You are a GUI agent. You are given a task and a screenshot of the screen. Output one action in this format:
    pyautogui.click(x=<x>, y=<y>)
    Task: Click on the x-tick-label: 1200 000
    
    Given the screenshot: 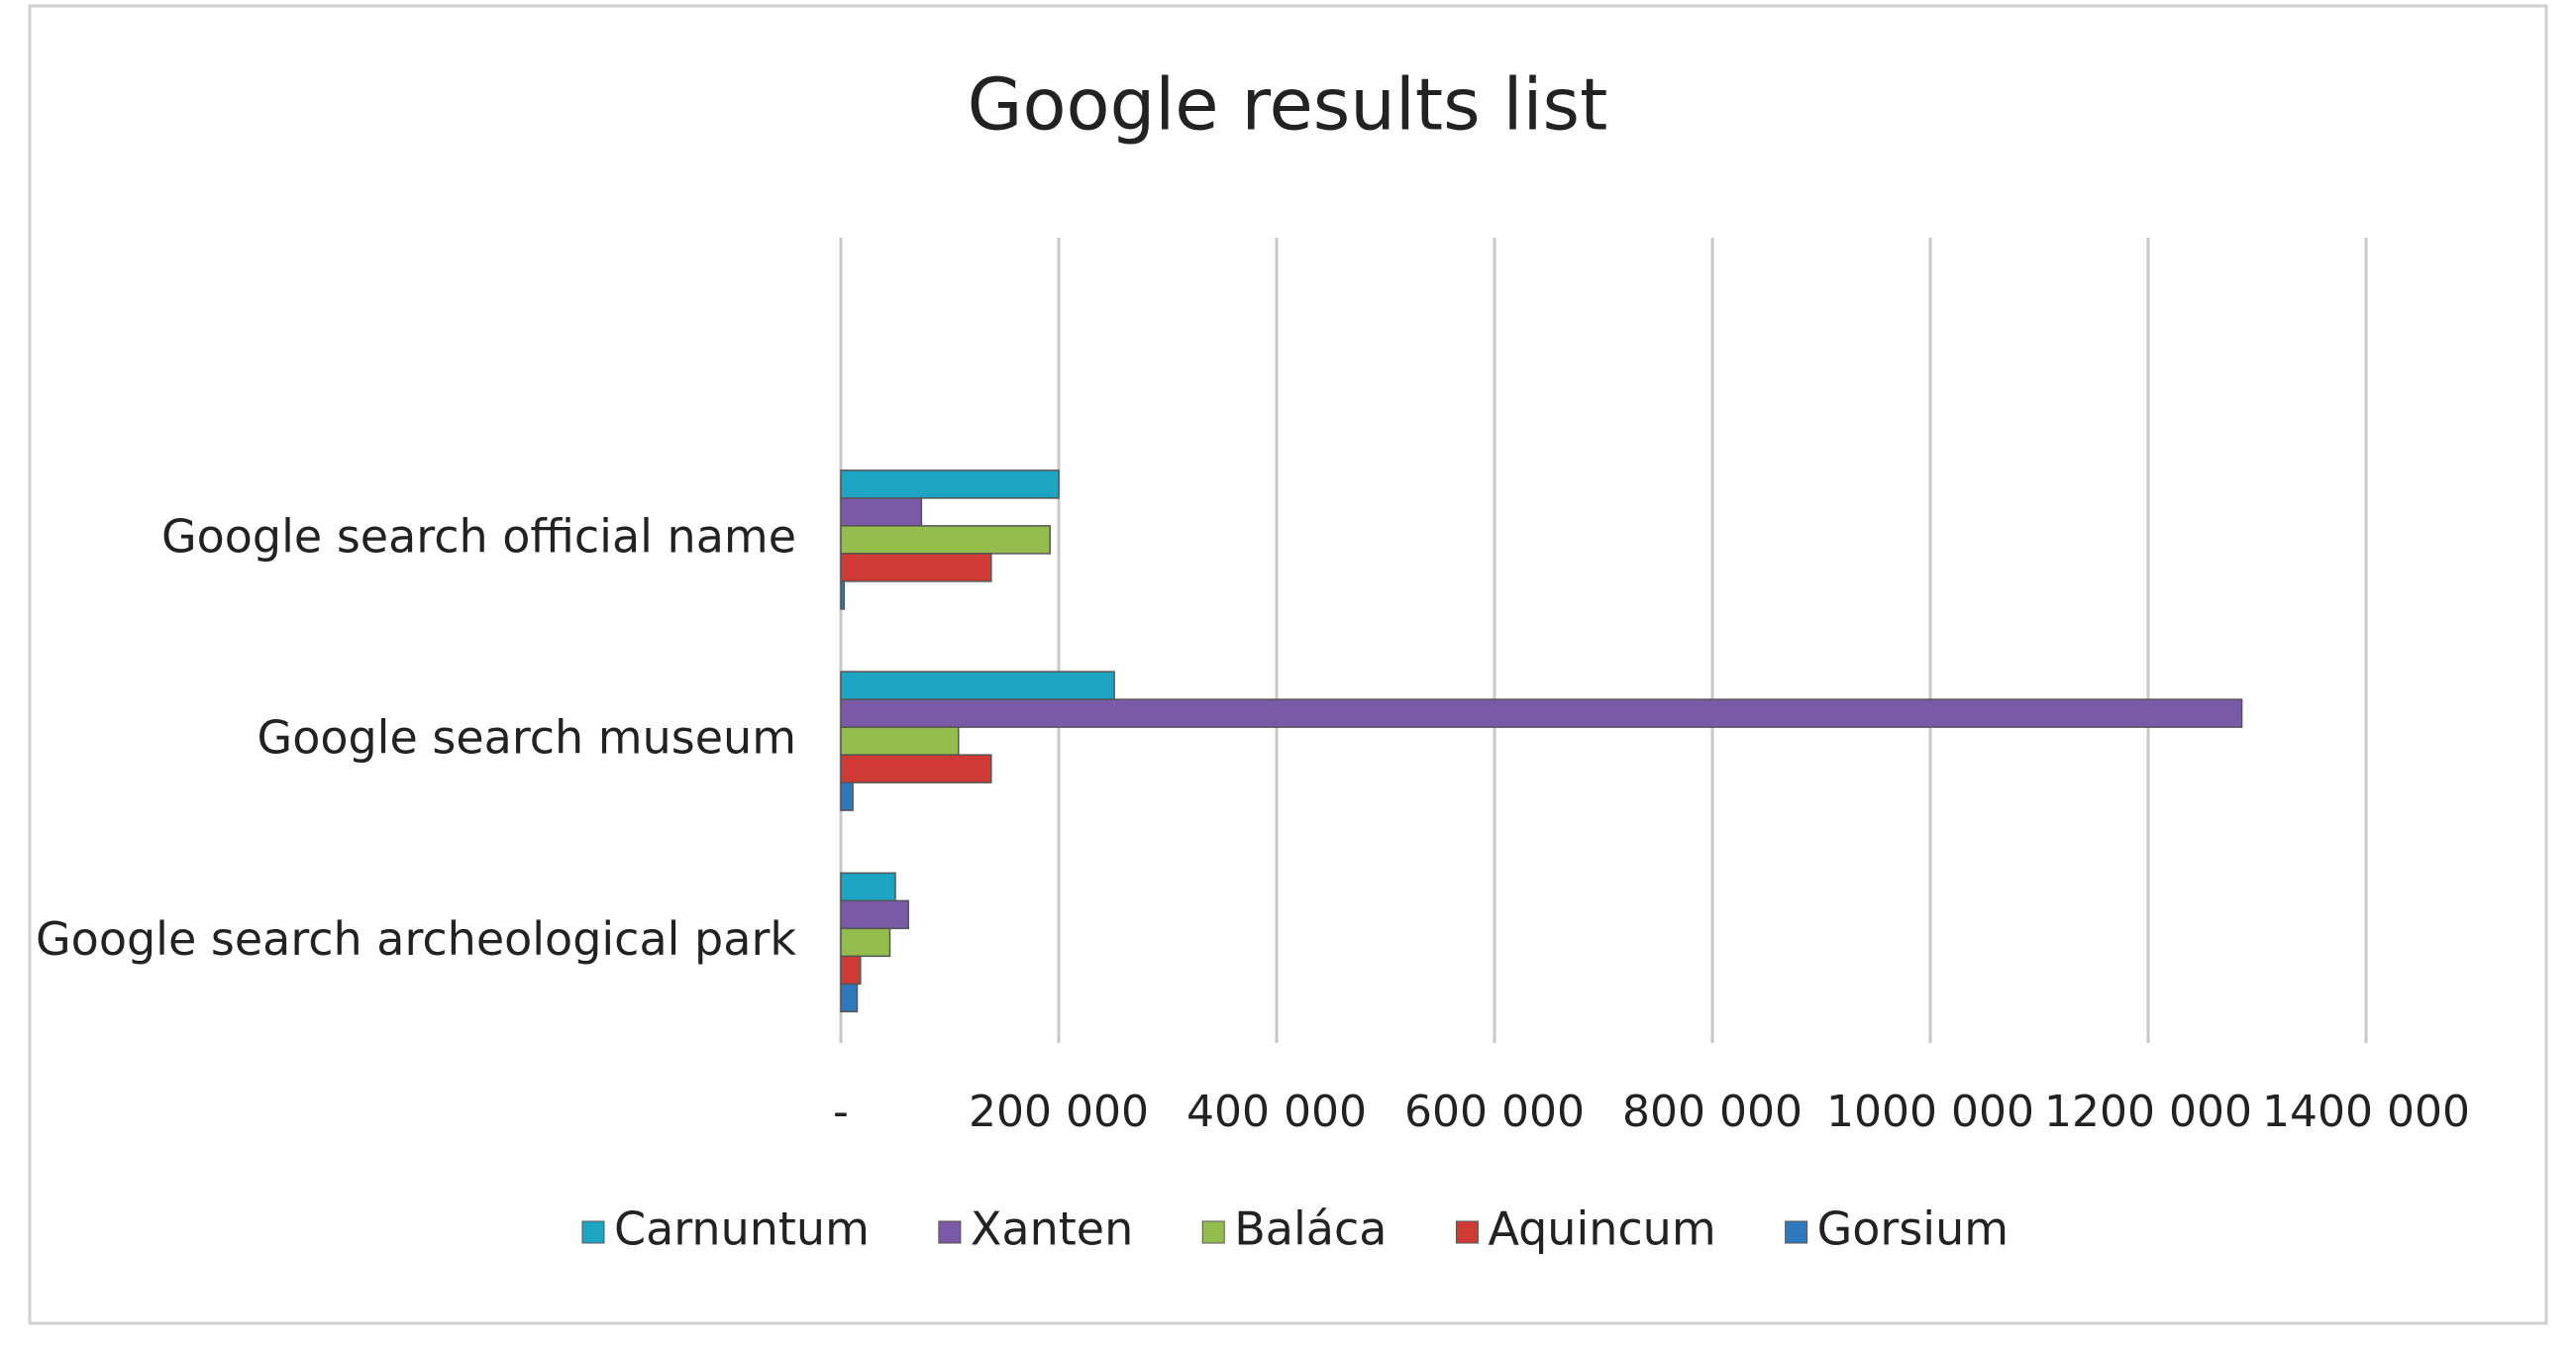 What is the action you would take?
    pyautogui.click(x=2148, y=1112)
    